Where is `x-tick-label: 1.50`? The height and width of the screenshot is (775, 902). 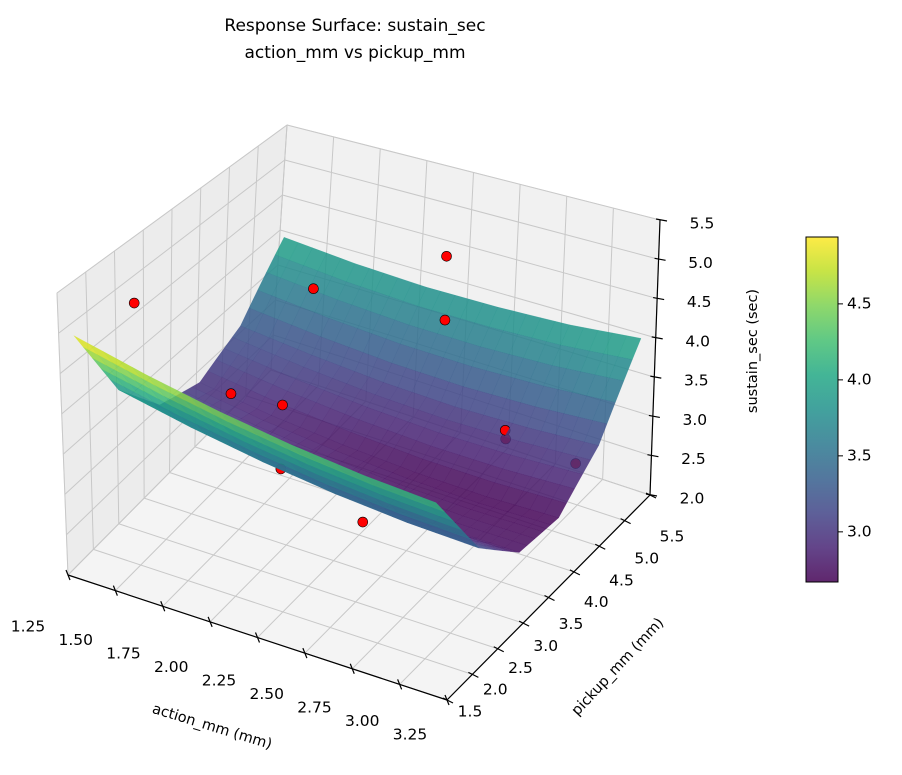
x-tick-label: 1.50 is located at coordinates (75, 640).